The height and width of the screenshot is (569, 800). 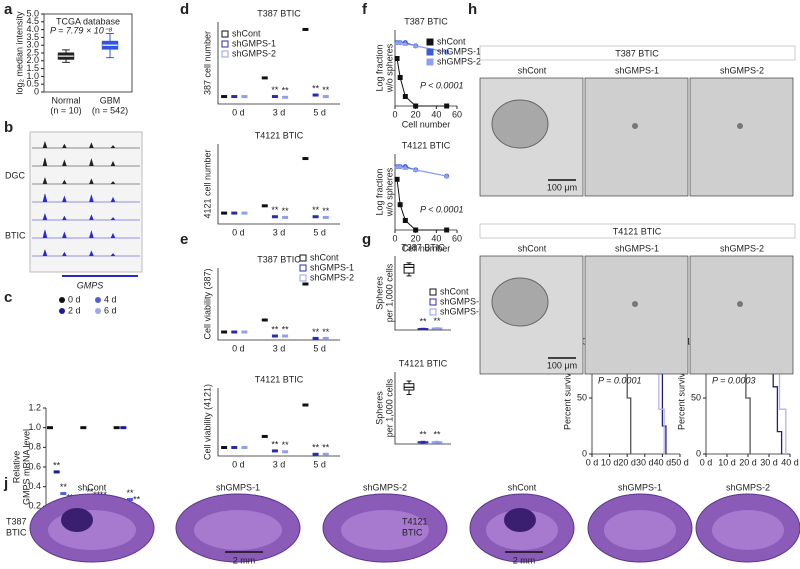 I want to click on y-tick-label: 0.5, so click(x=32, y=84).